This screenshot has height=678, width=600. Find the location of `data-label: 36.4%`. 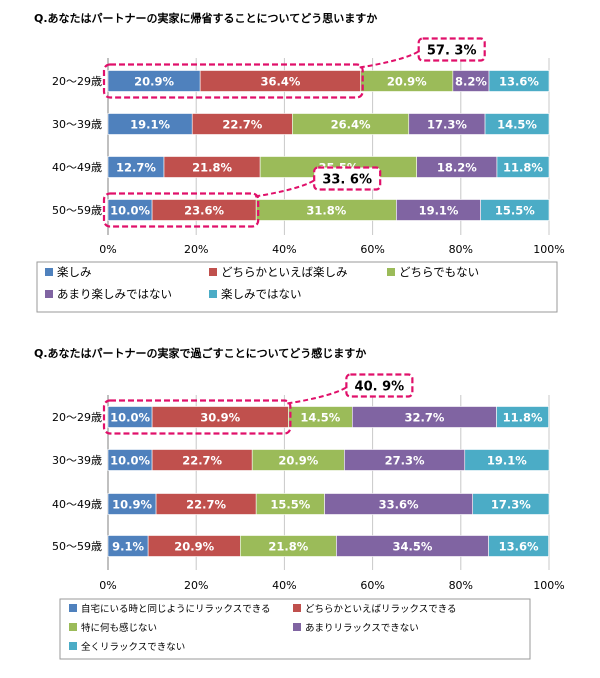

data-label: 36.4% is located at coordinates (280, 82).